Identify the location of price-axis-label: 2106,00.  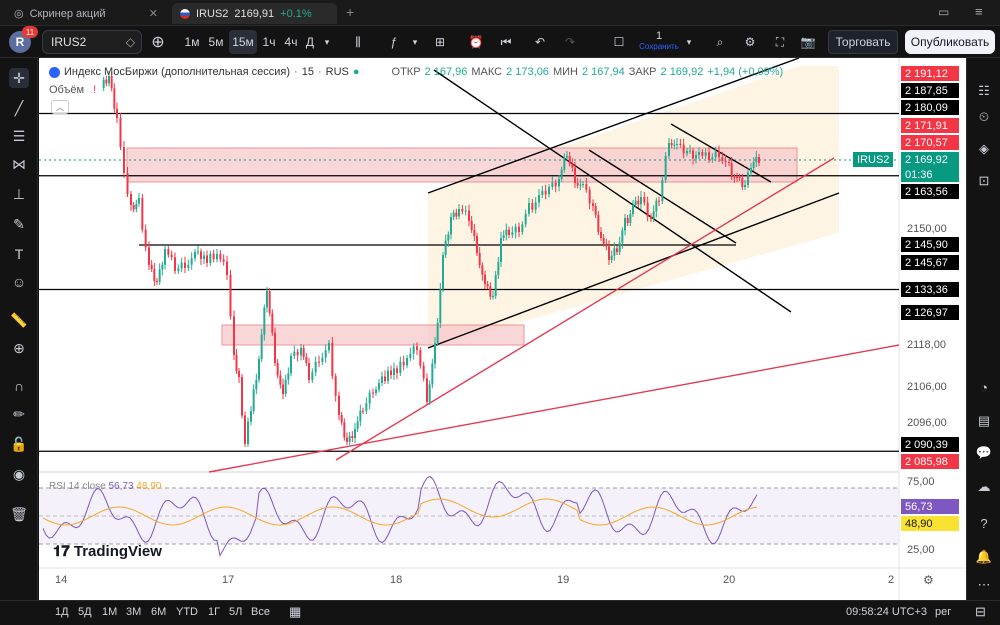
(927, 387).